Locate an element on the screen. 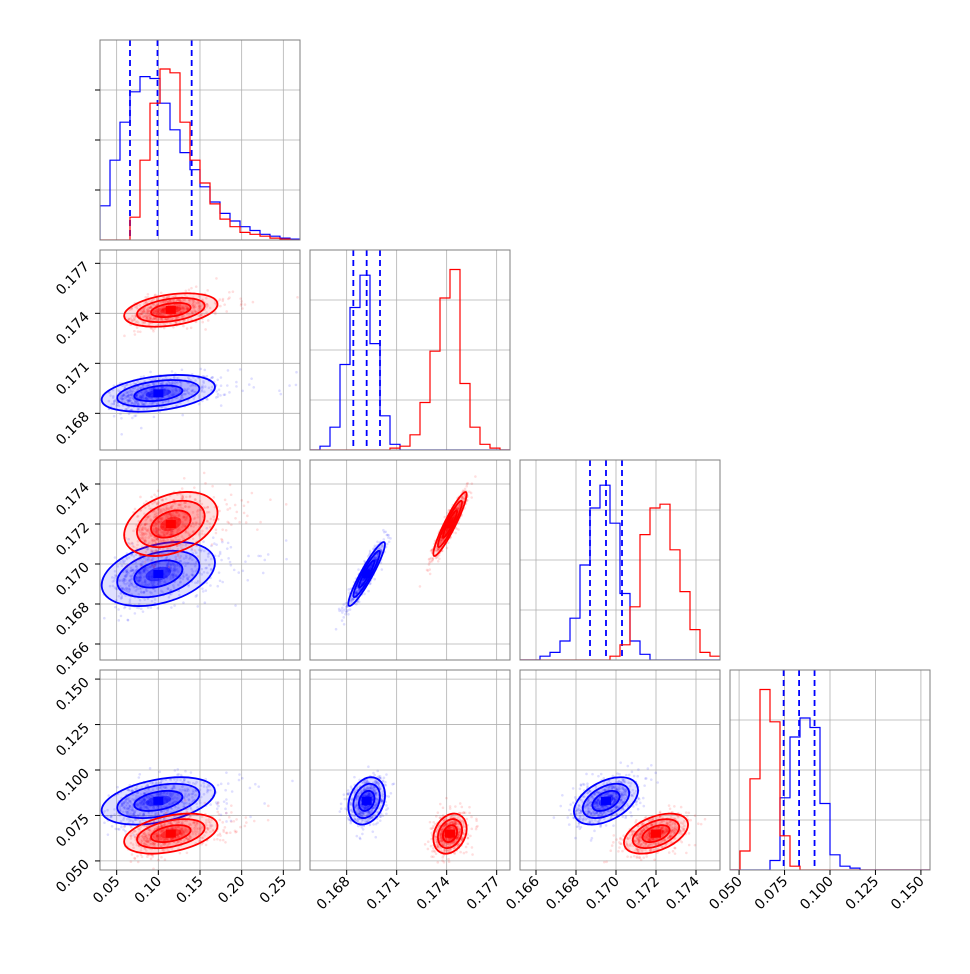 The height and width of the screenshot is (974, 970). density-peak-blue is located at coordinates (158, 801).